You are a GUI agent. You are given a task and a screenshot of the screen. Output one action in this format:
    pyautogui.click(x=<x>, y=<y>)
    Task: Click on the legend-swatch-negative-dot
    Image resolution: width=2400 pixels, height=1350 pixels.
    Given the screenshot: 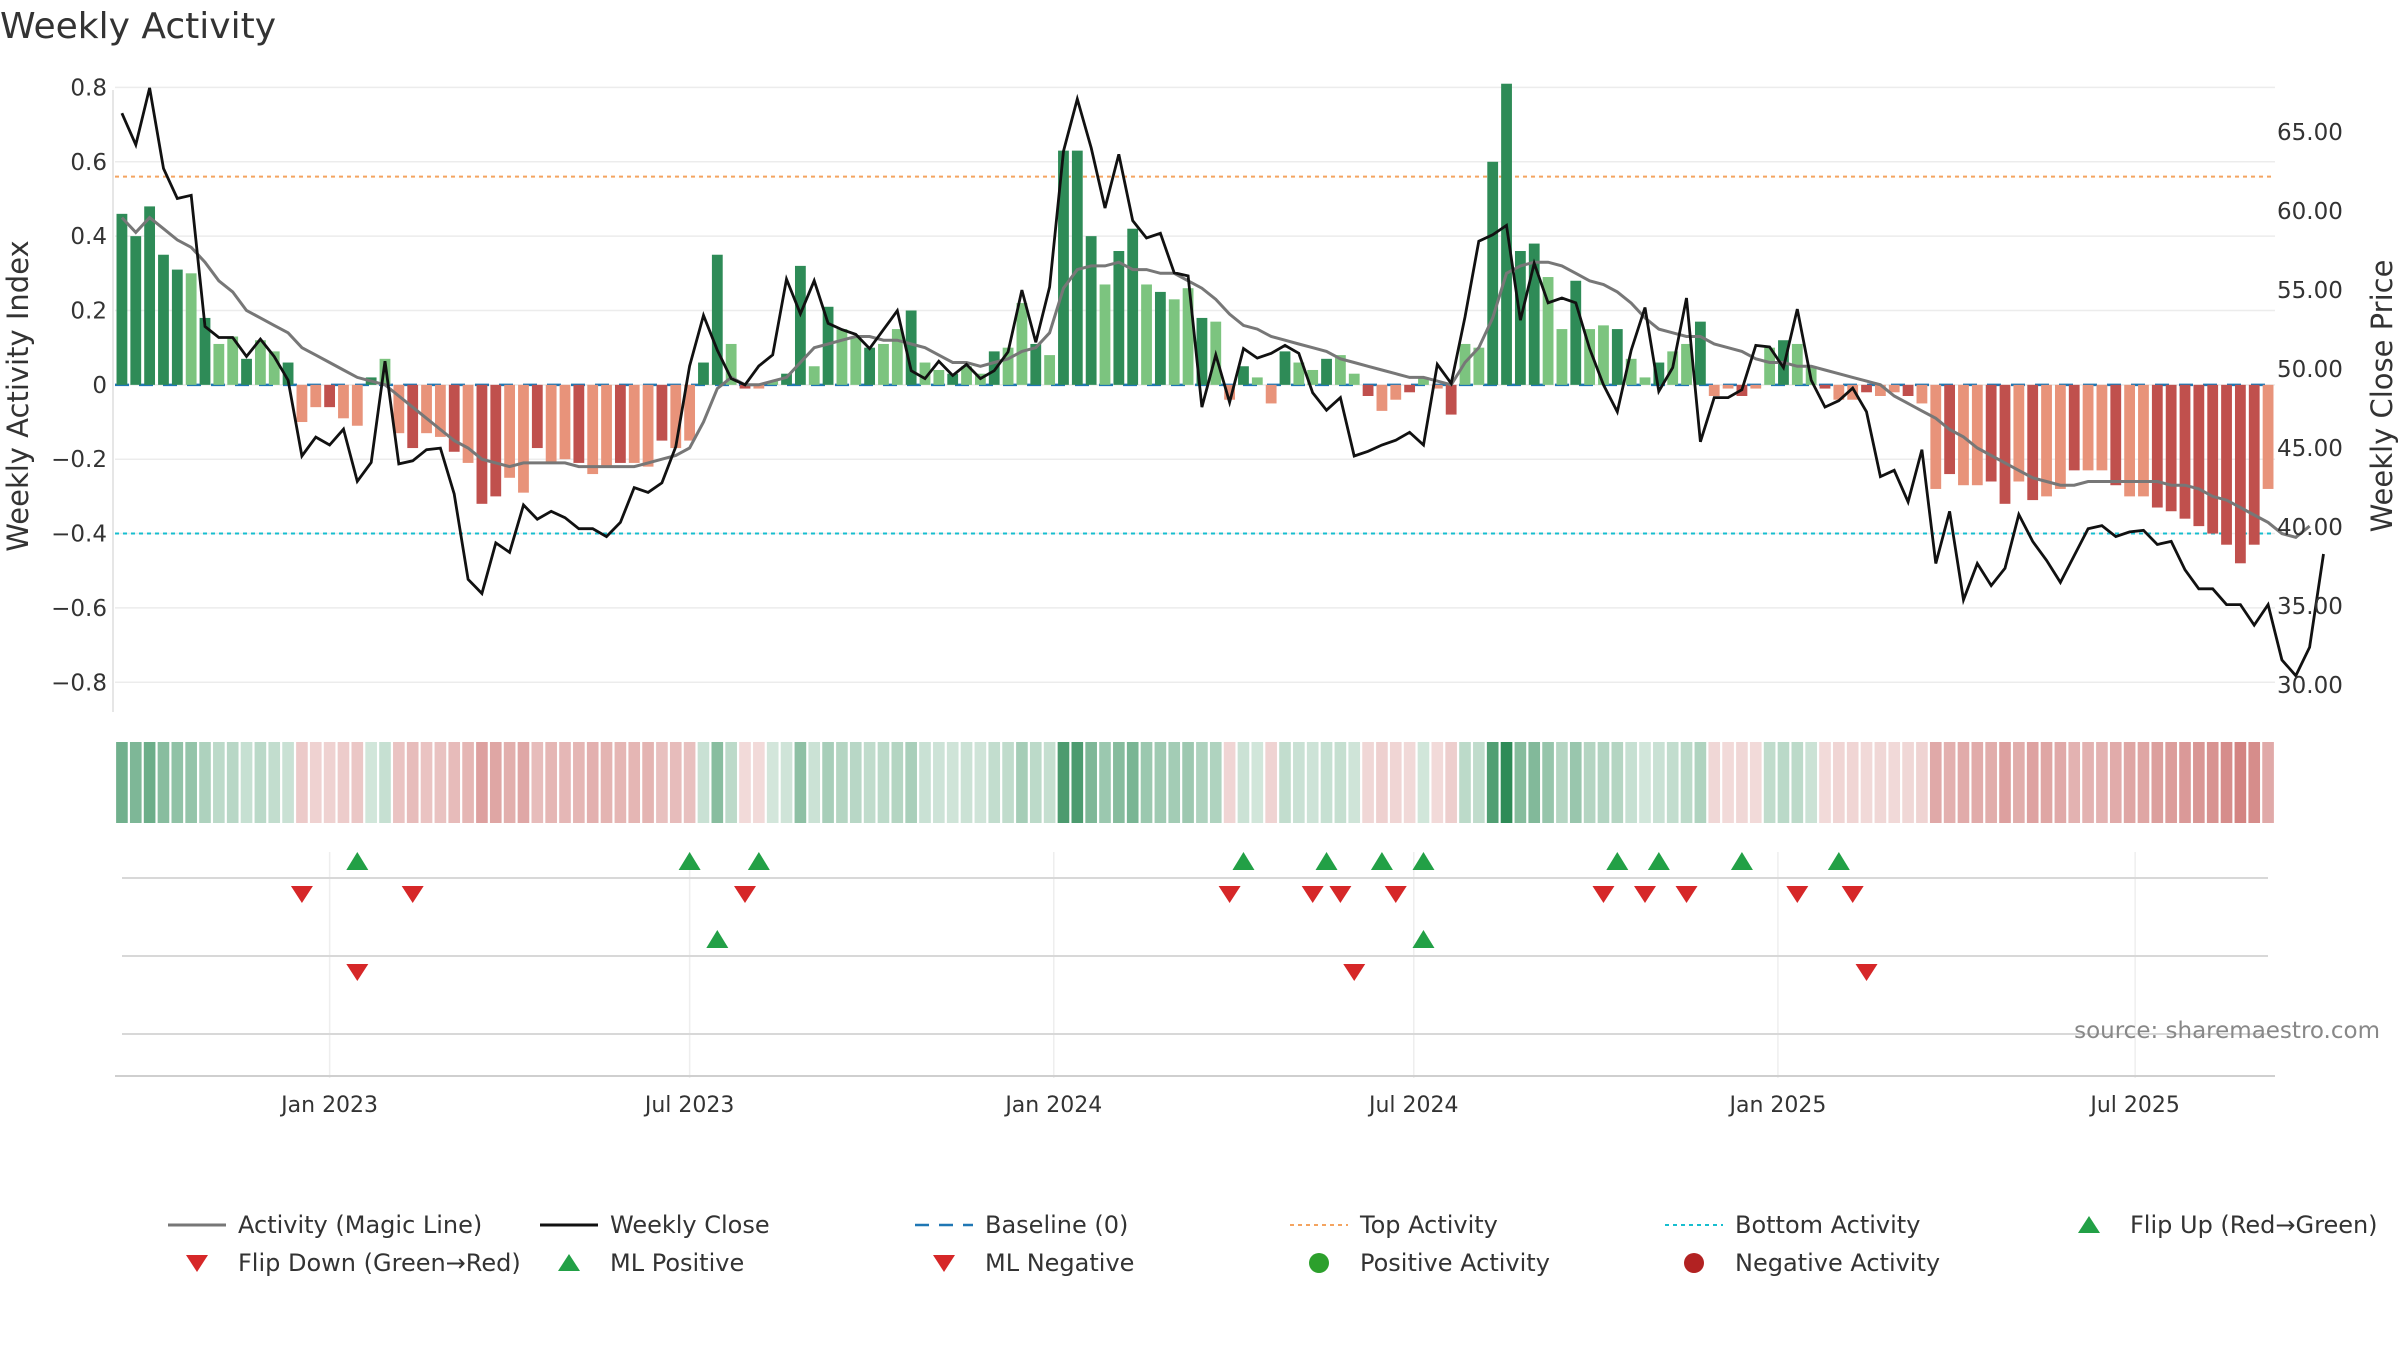 What is the action you would take?
    pyautogui.click(x=1694, y=1263)
    